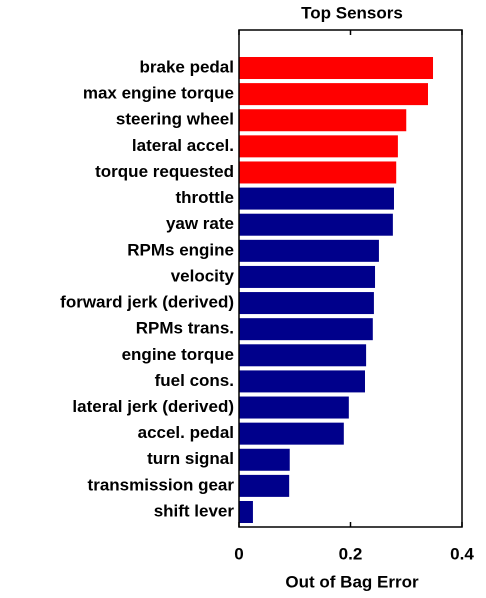  I want to click on y-tick-label: max engine torque, so click(158, 93).